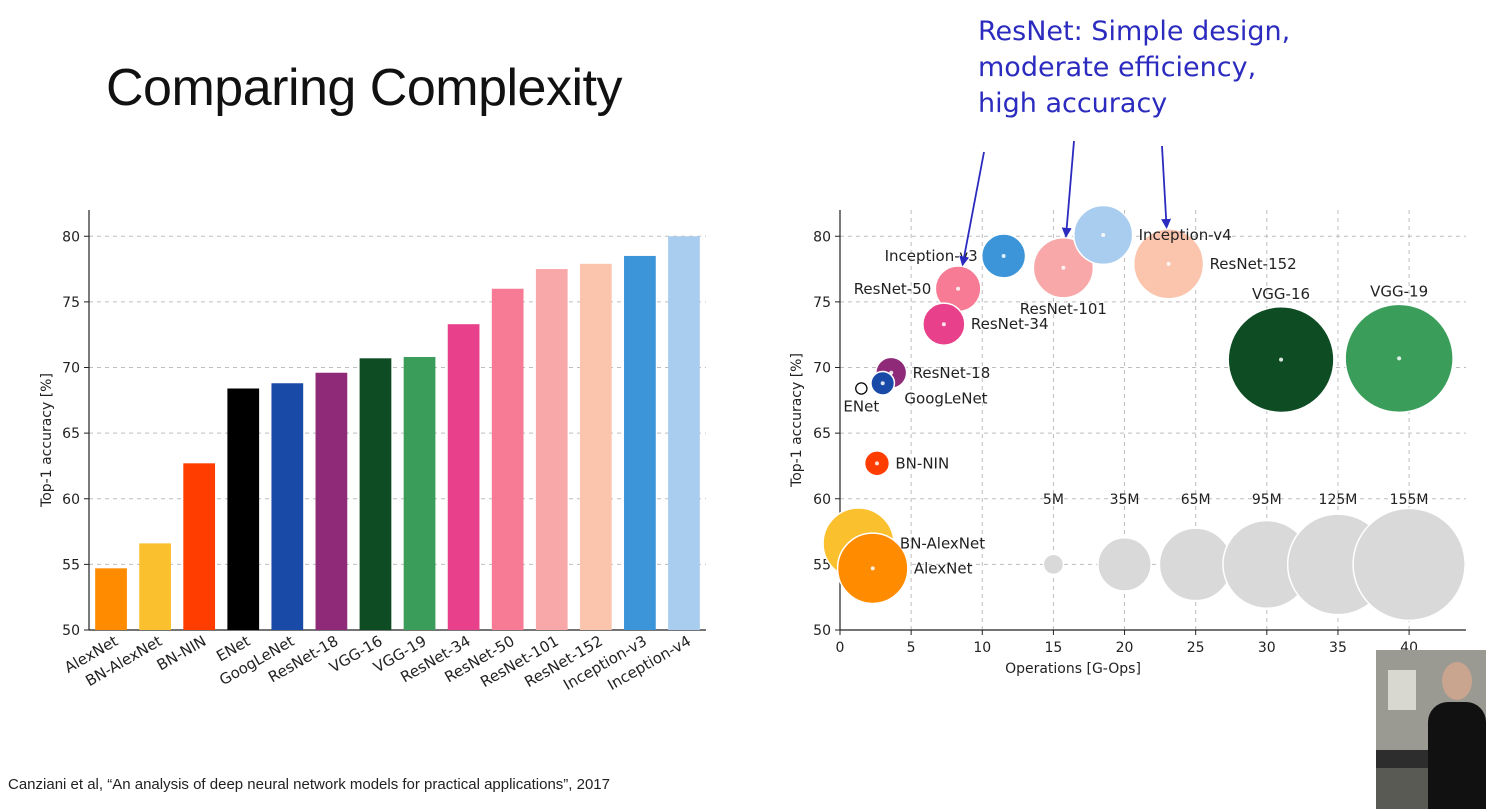 The height and width of the screenshot is (809, 1486). What do you see at coordinates (1338, 648) in the screenshot?
I see `x-tick-label: 35` at bounding box center [1338, 648].